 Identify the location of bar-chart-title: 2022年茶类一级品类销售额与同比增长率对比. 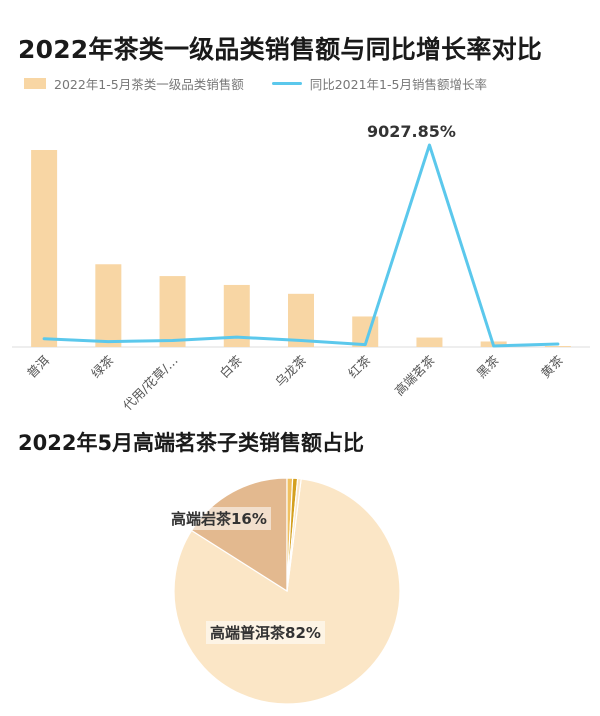
(280, 49).